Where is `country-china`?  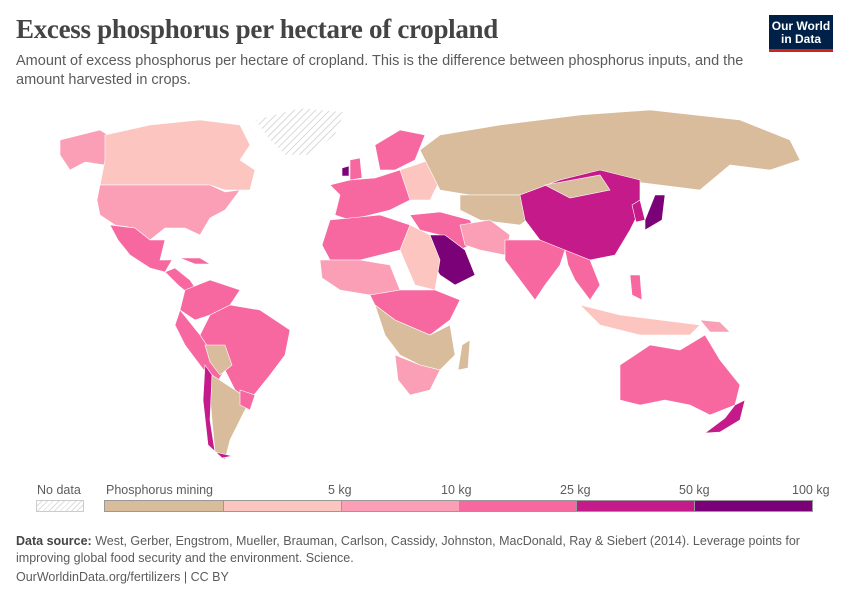
country-china is located at coordinates (580, 215).